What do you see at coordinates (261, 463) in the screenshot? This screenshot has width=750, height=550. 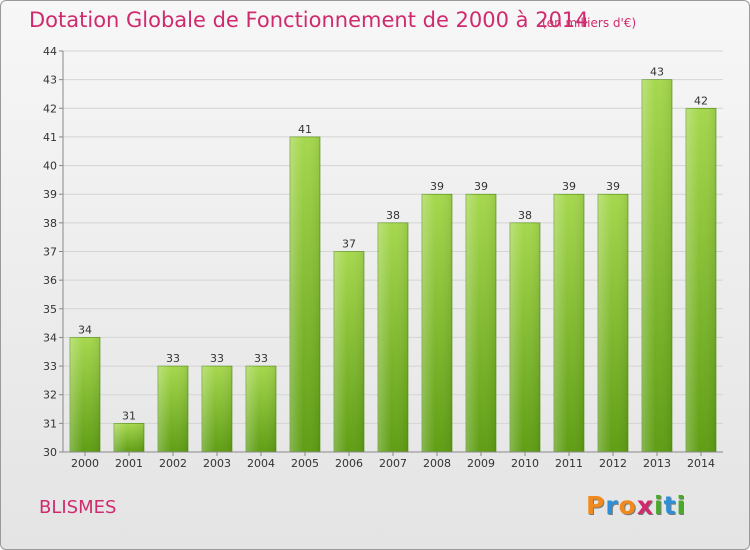 I see `x-tick-label: 2004` at bounding box center [261, 463].